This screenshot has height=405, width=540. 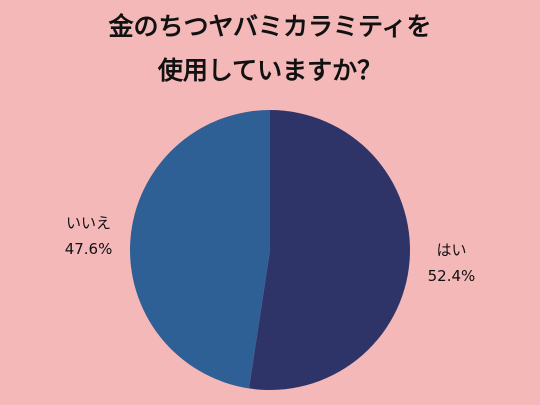 I want to click on chart-title: 金のちつヤバミカラミティを, so click(x=269, y=26).